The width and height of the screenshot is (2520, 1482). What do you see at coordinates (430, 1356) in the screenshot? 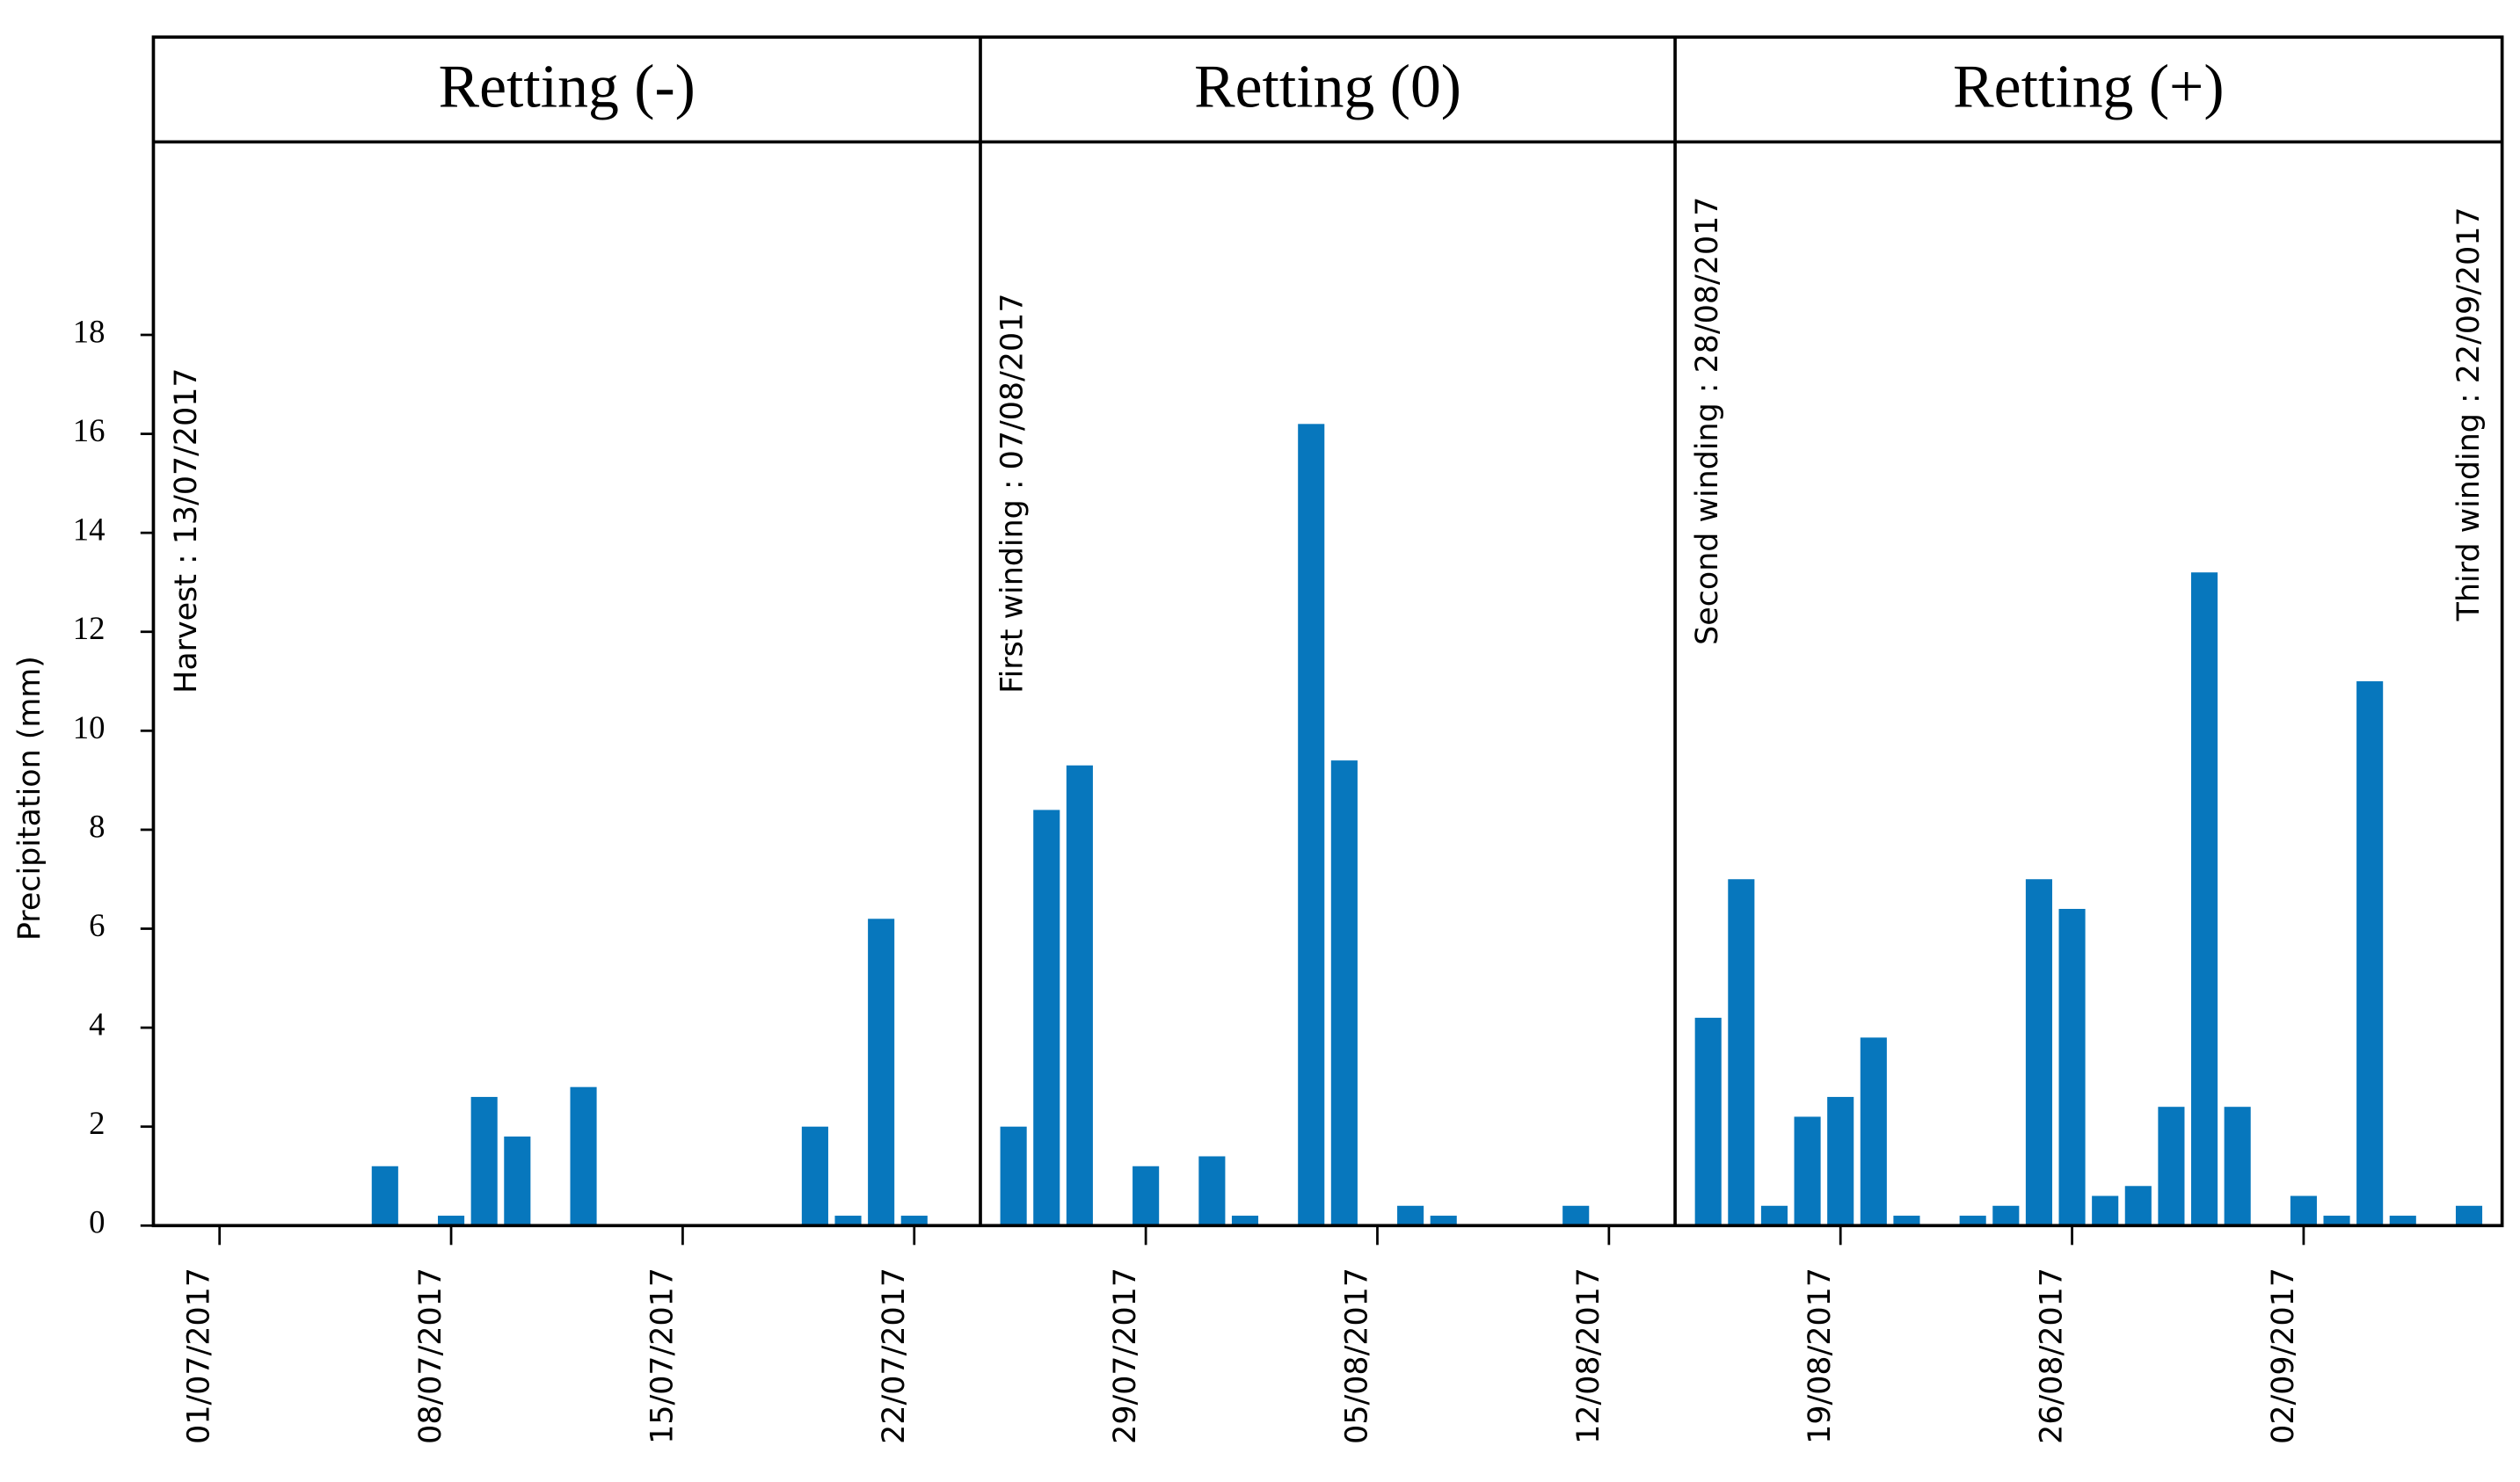
I see `x-tick-label: 08/07/2017` at bounding box center [430, 1356].